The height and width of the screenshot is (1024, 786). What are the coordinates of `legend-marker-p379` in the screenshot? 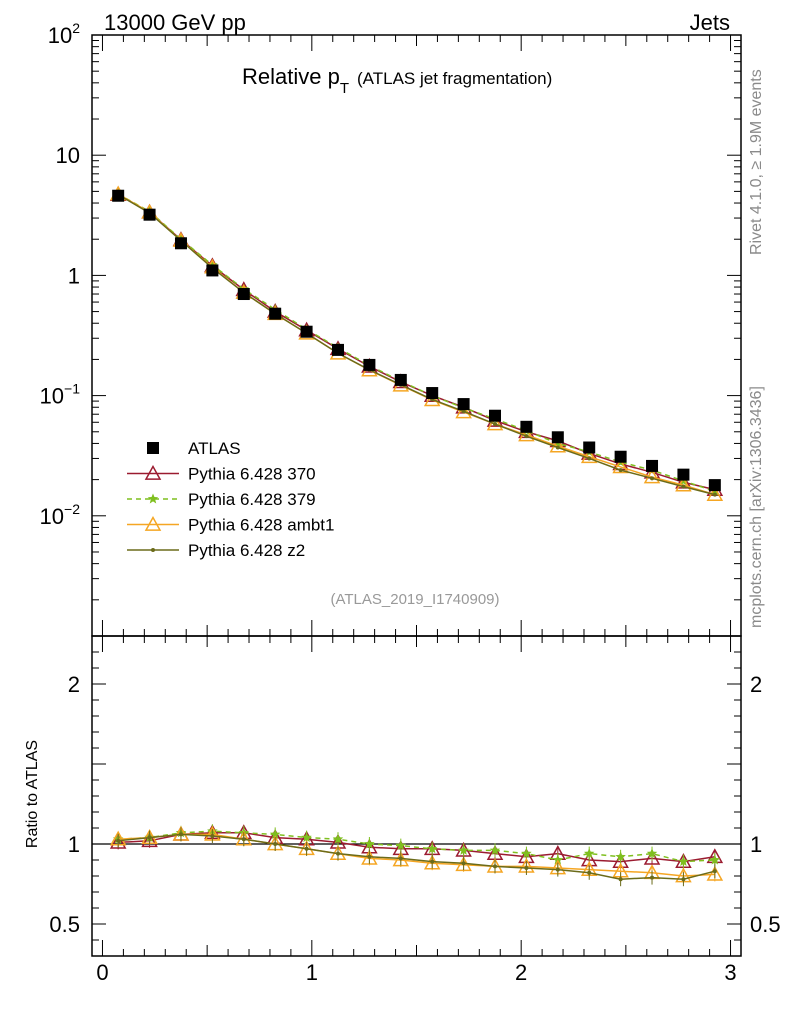 It's located at (153, 498).